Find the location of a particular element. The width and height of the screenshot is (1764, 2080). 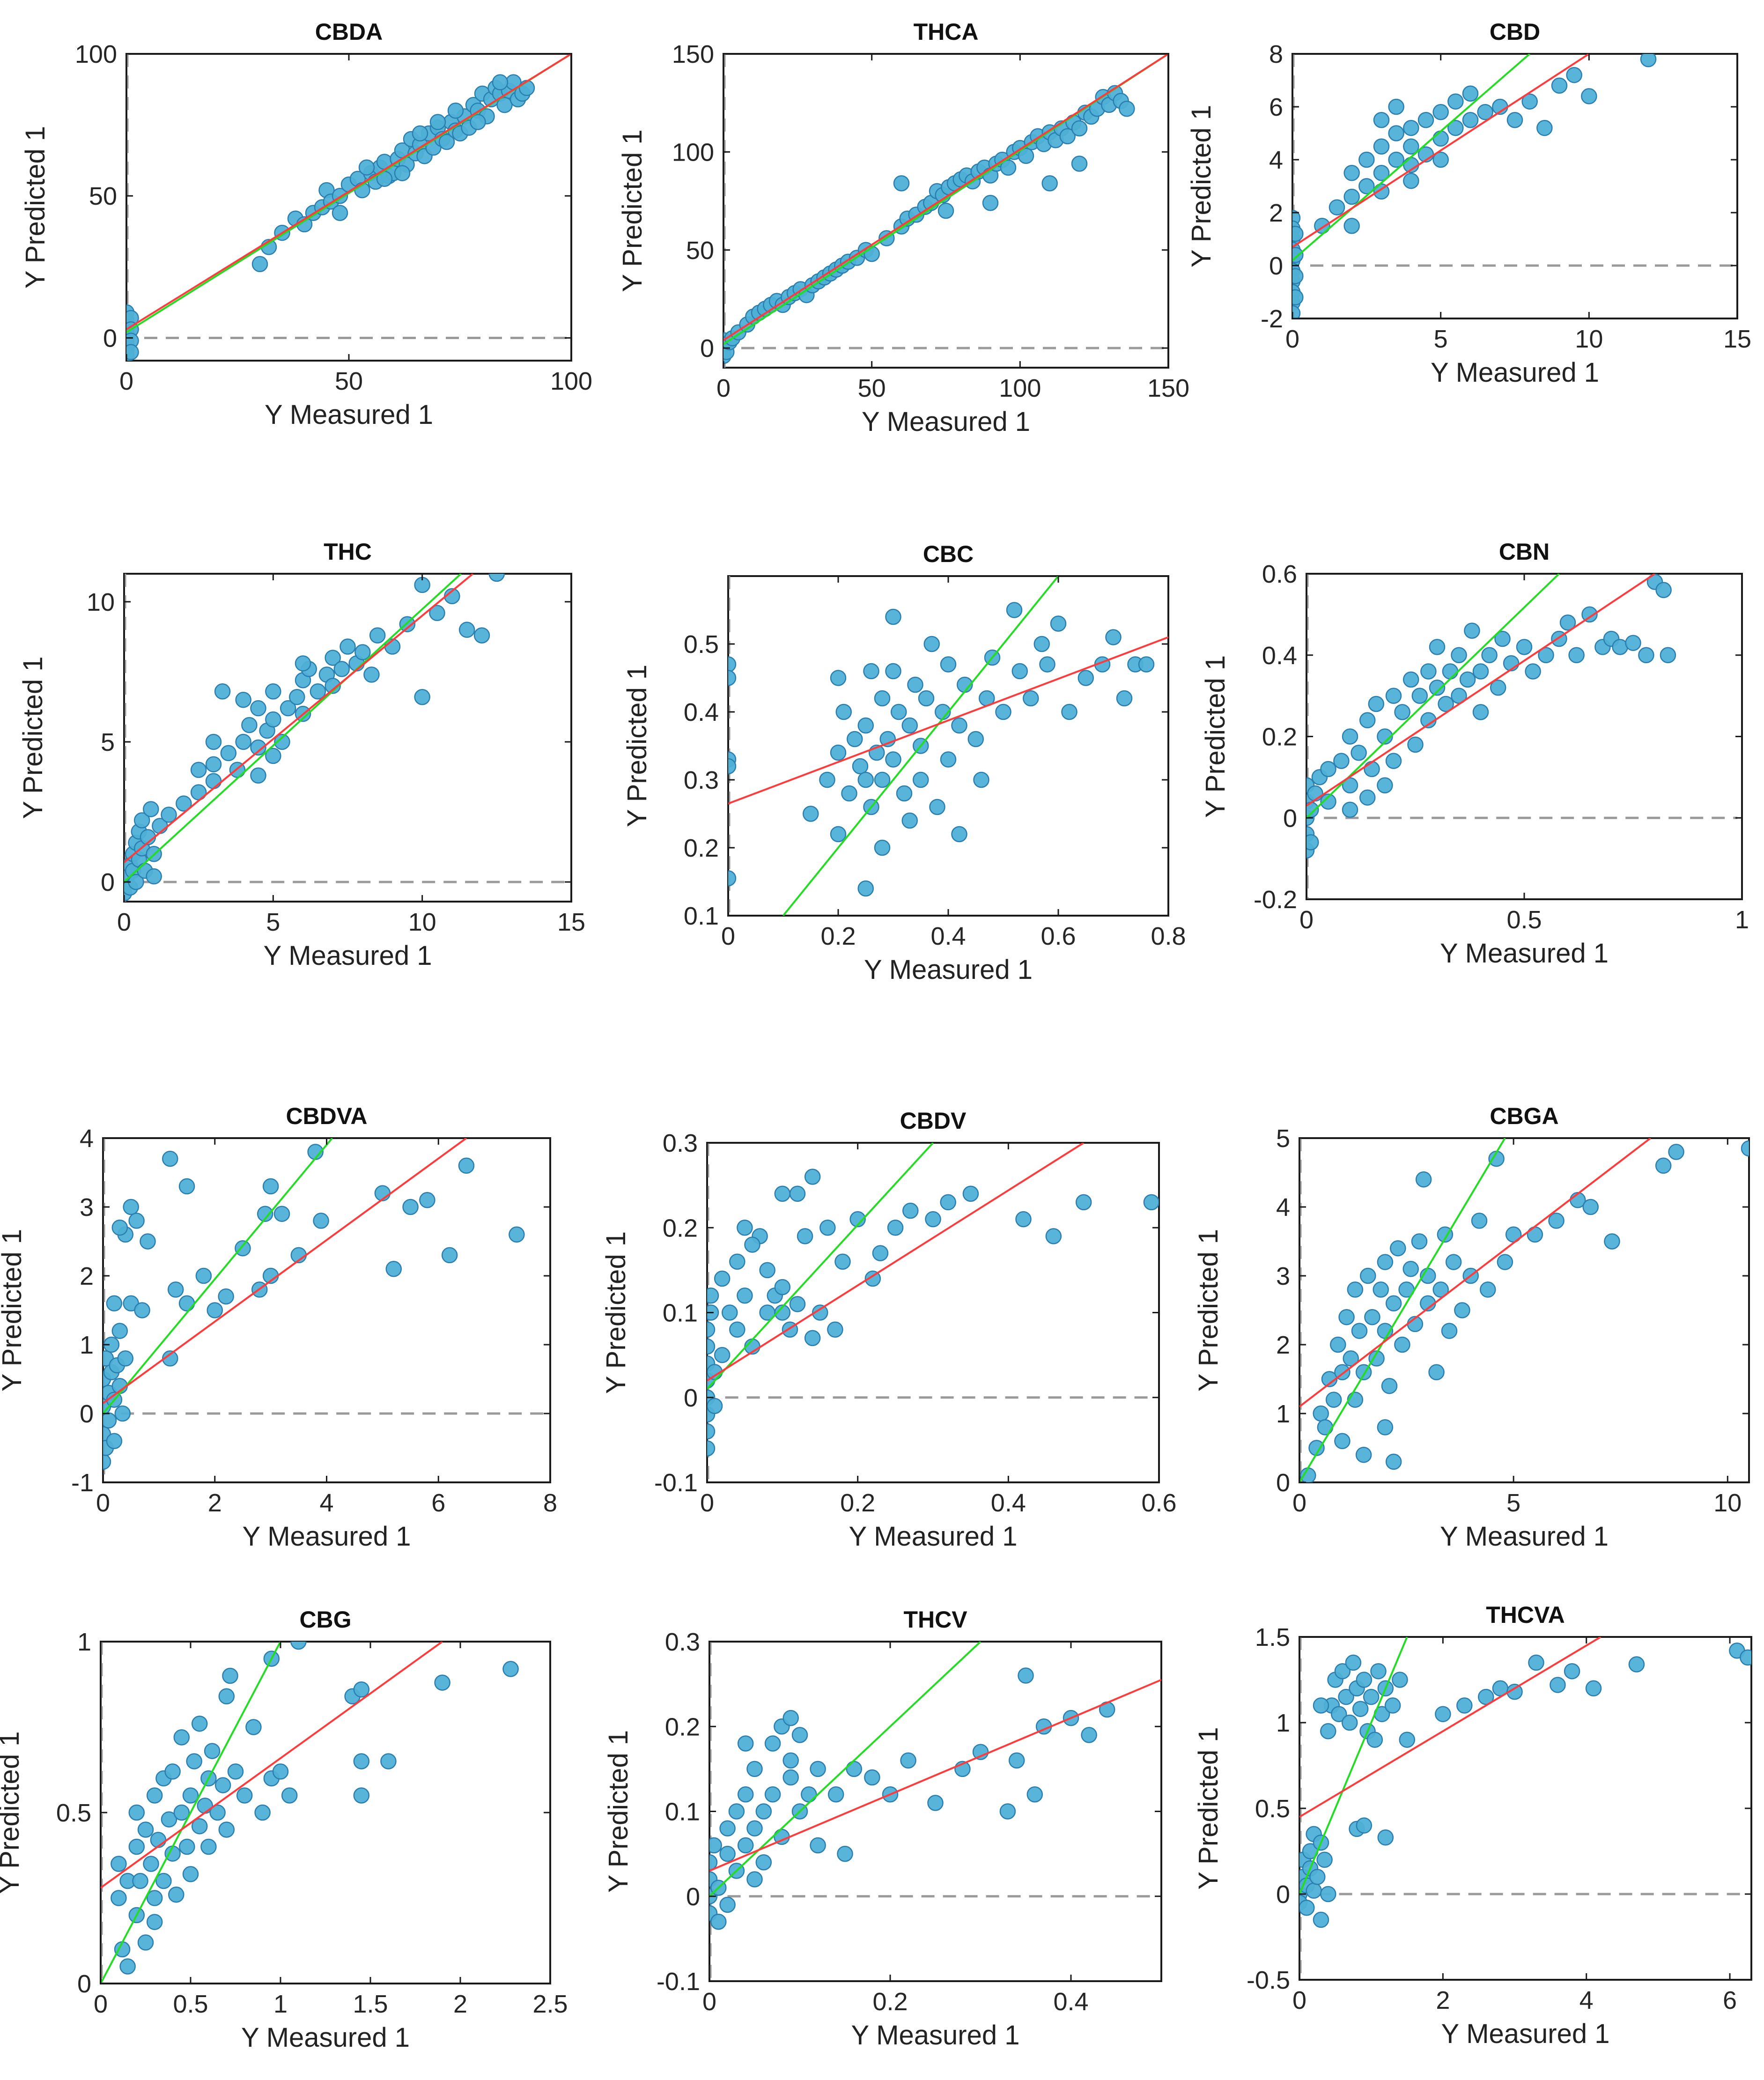

x-tick-label: 0.4 is located at coordinates (1008, 1503).